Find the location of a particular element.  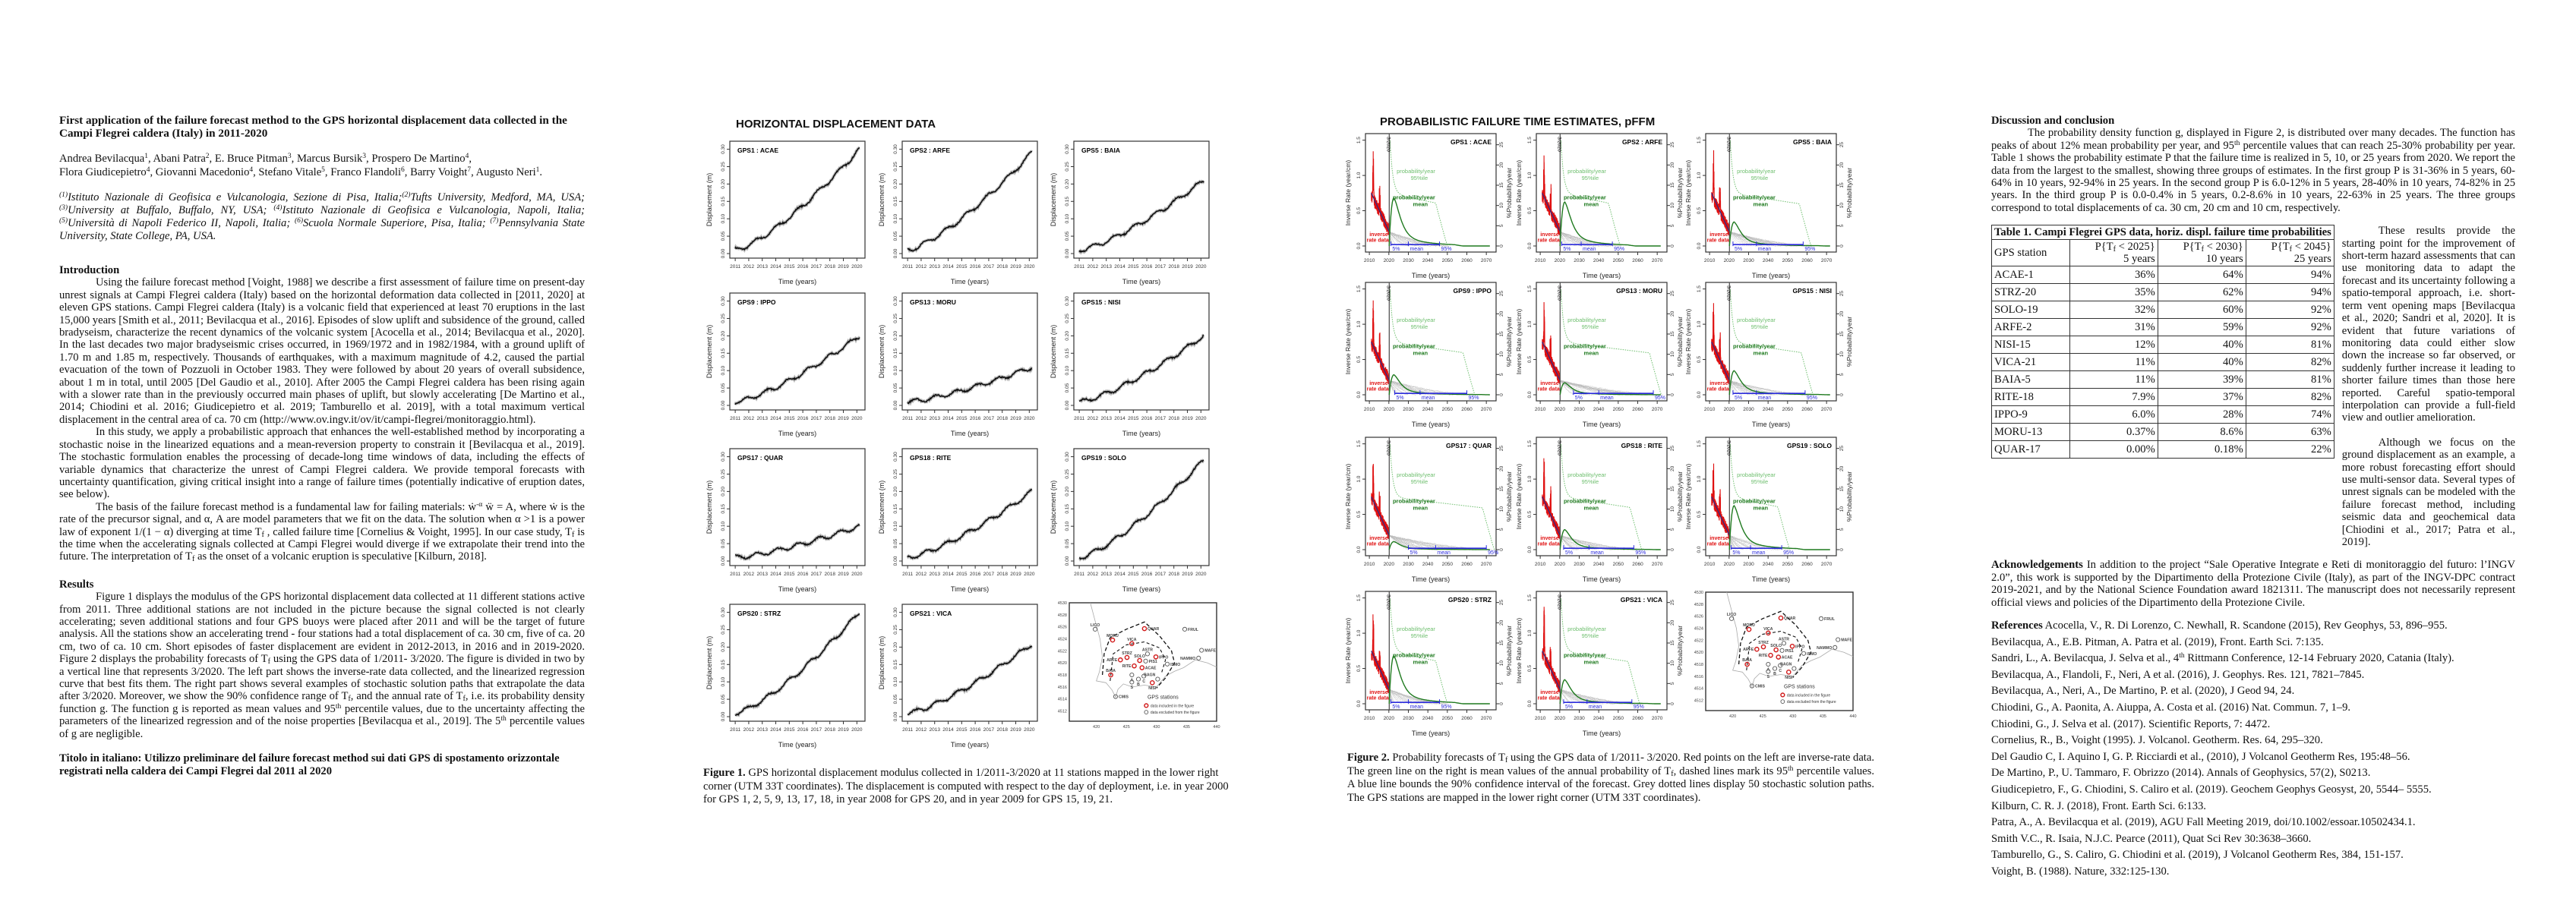

inverse-rate-label: rate data is located at coordinates (1718, 544).